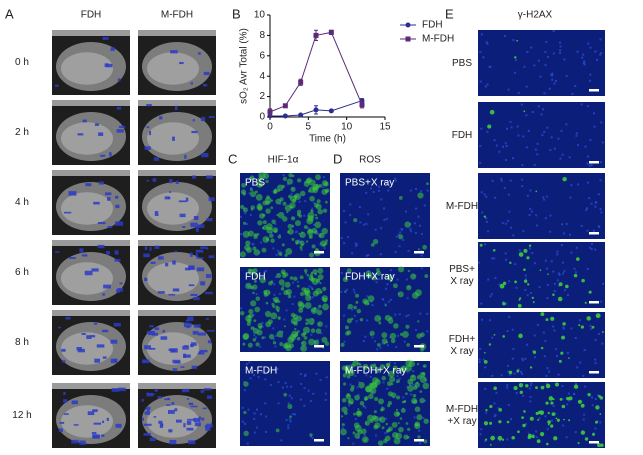 Image resolution: width=643 pixels, height=455 pixels. Describe the element at coordinates (438, 39) in the screenshot. I see `legend-label: M-FDH` at that location.